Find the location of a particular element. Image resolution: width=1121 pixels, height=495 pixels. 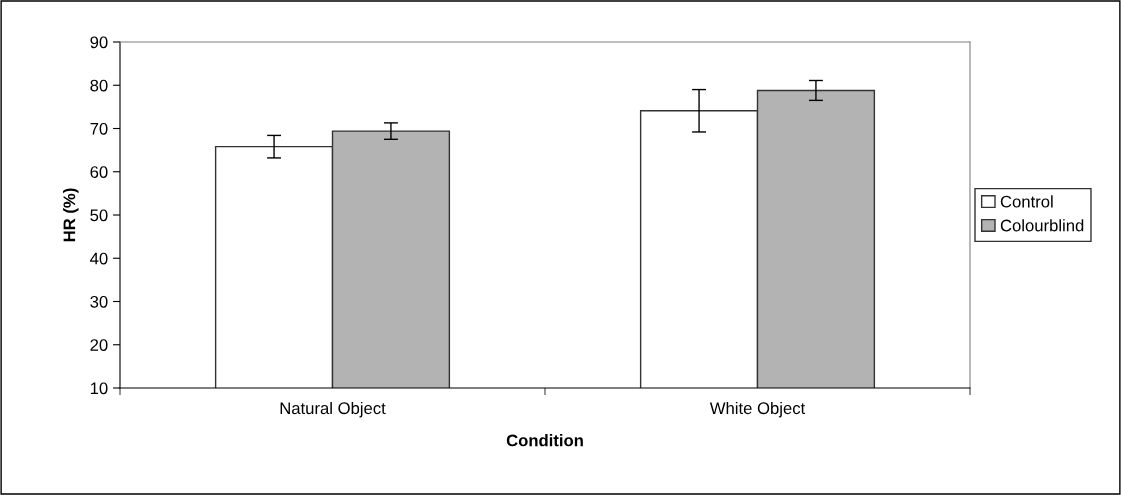

legend-label: Control is located at coordinates (1026, 201).